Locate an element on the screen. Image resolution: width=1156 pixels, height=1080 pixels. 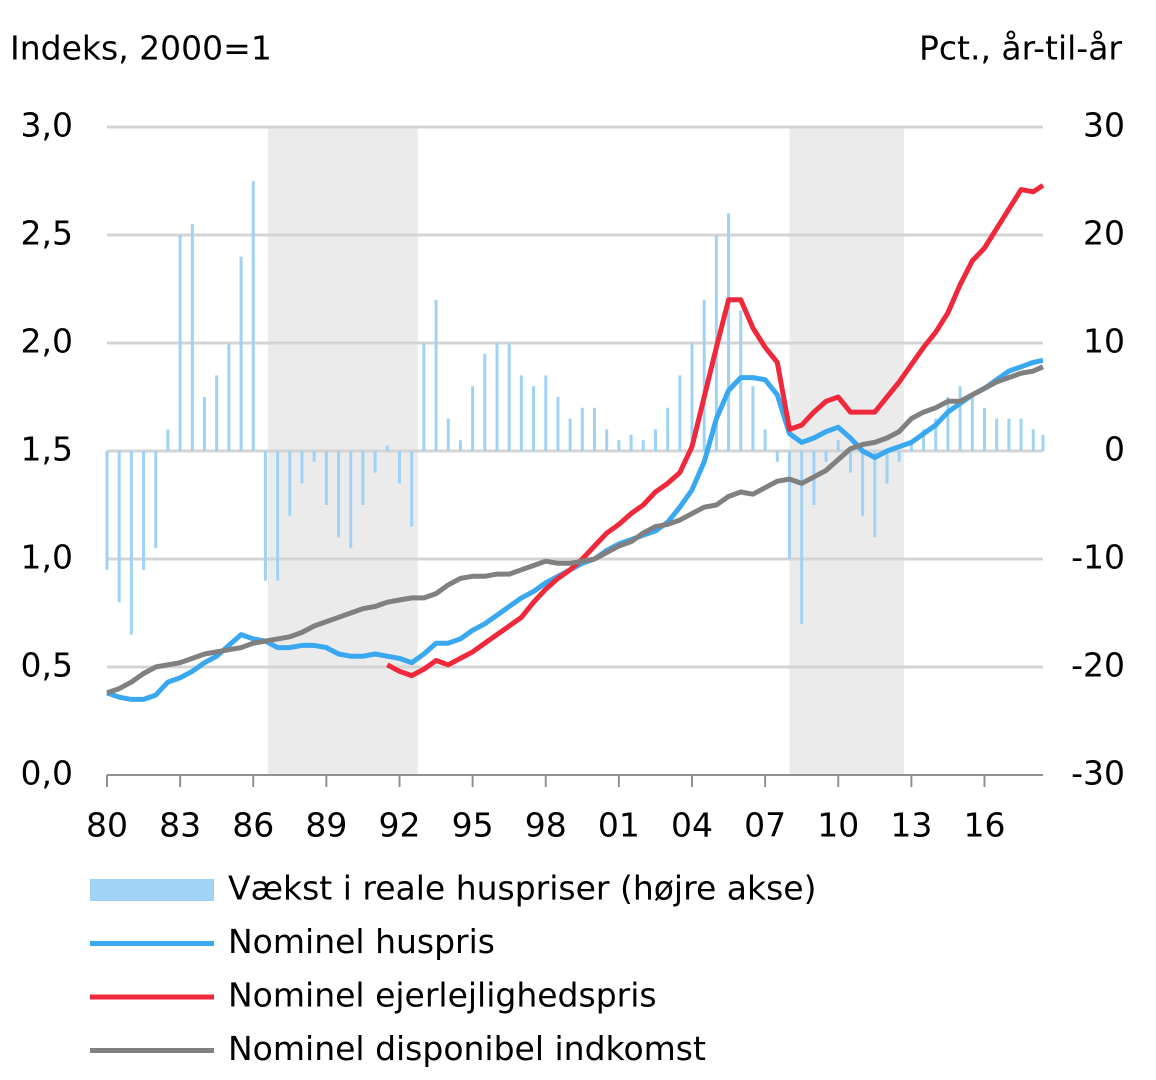
legend-label: Nominel huspris is located at coordinates (361, 941).